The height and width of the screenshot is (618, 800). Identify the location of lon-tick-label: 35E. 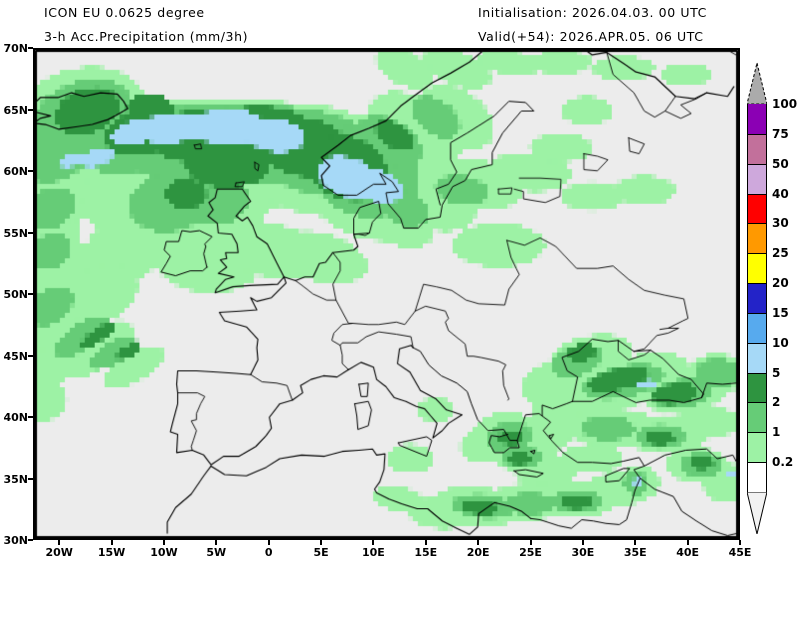
(635, 552).